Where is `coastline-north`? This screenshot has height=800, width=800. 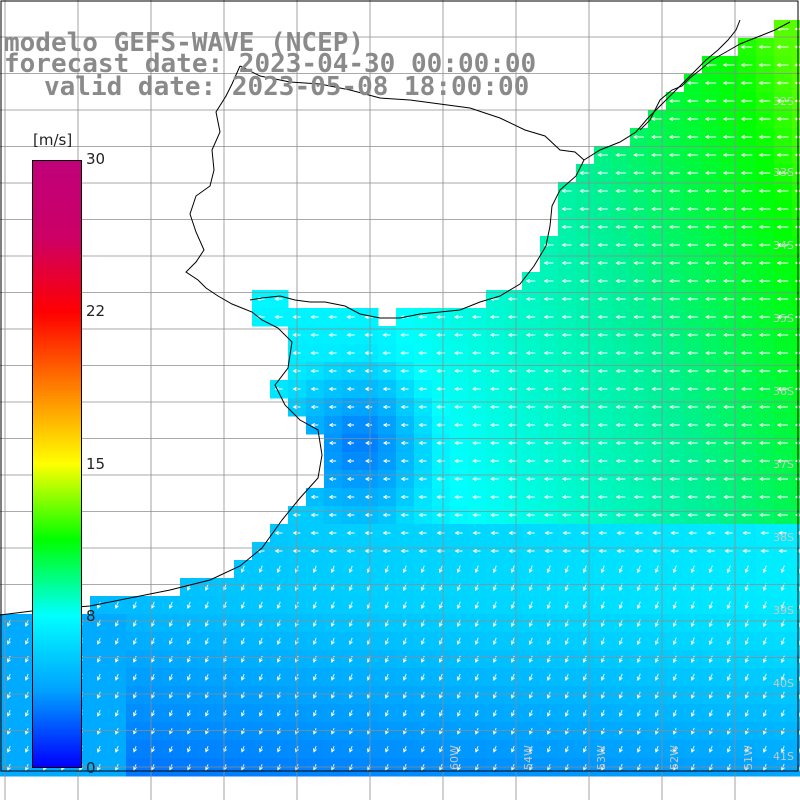 coastline-north is located at coordinates (715, 76).